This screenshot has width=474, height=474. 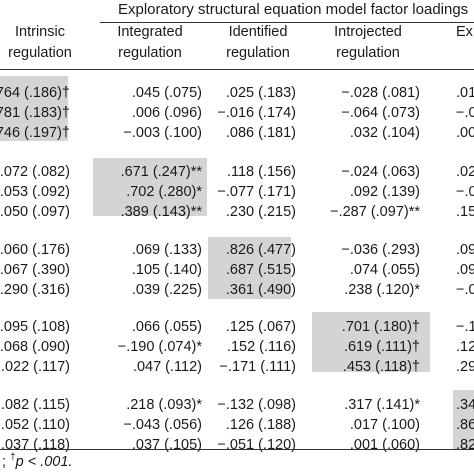 What do you see at coordinates (166, 290) in the screenshot?
I see `table-cell: .039 (.225)` at bounding box center [166, 290].